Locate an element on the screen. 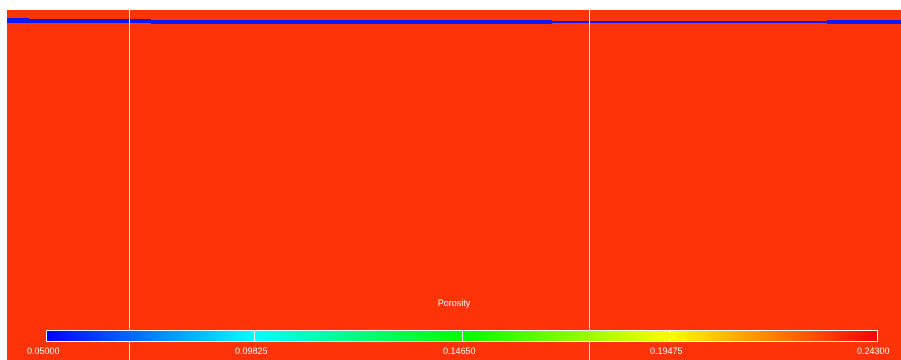 The width and height of the screenshot is (901, 360). scalar-bar-title: Porosity is located at coordinates (454, 303).